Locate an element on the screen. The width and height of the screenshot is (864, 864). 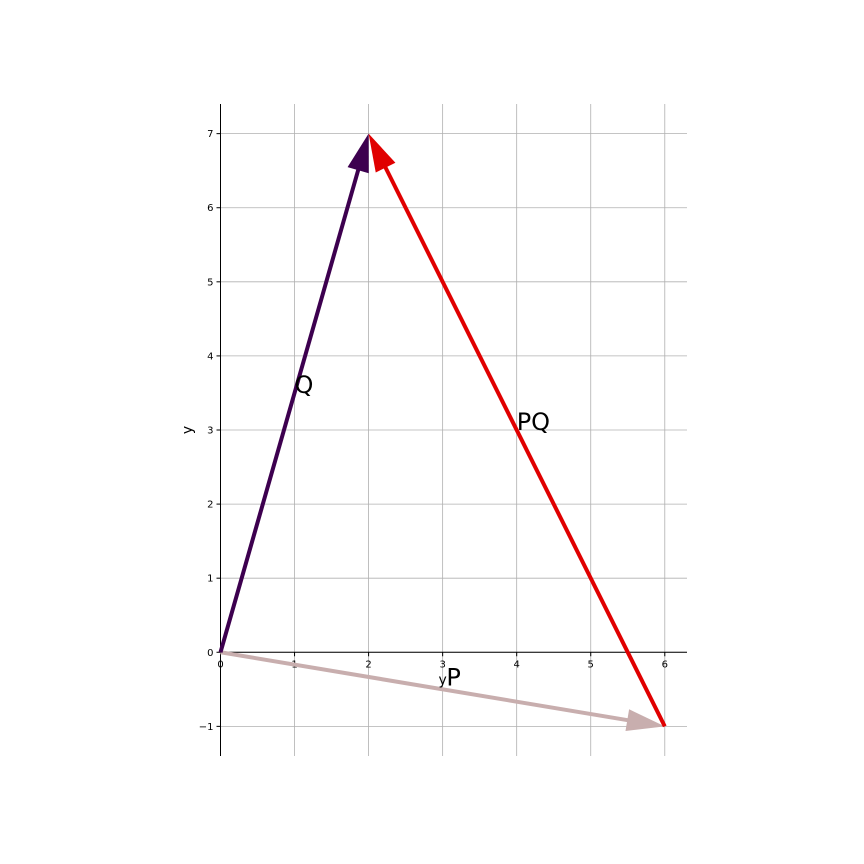
y-tick-label: 4 is located at coordinates (210, 356).